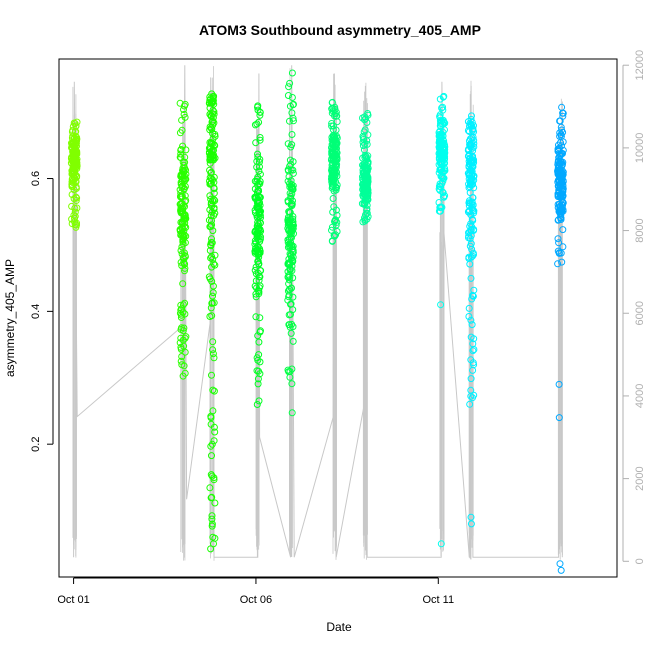 Image resolution: width=650 pixels, height=650 pixels. I want to click on y2-tick-label: 12000, so click(640, 65).